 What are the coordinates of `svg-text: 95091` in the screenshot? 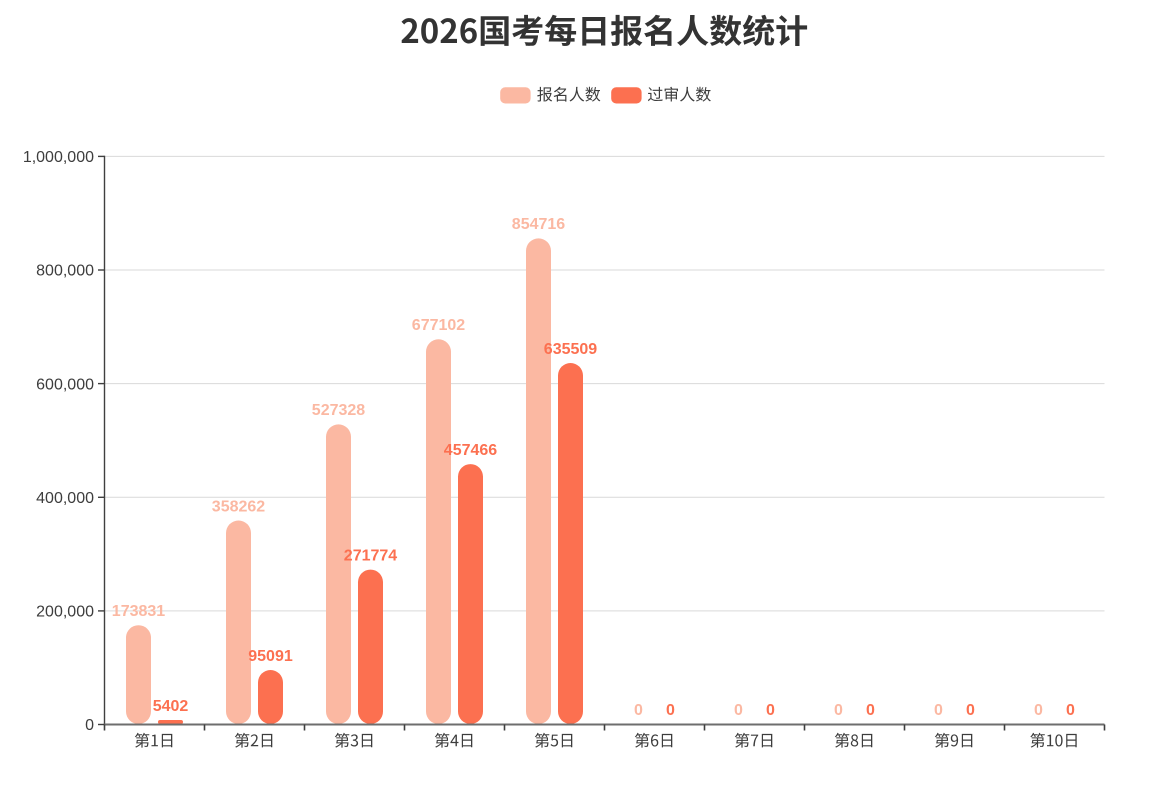 It's located at (270, 656).